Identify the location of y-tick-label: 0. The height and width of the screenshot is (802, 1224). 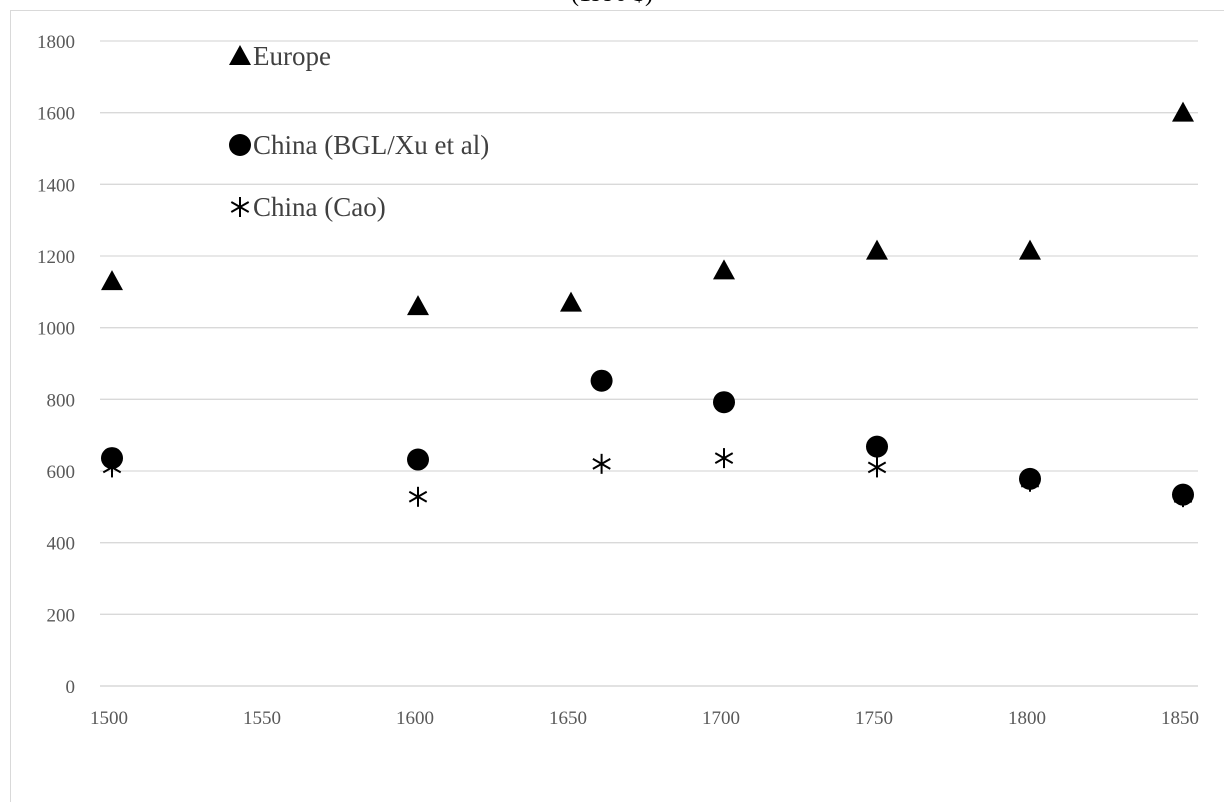
(71, 687).